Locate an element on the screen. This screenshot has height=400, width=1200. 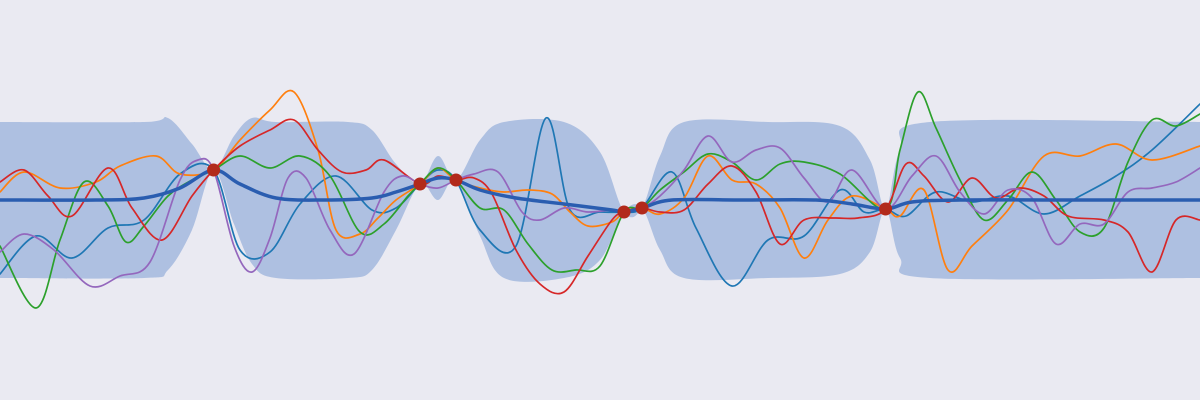
observation-points-layer is located at coordinates (550, 191).